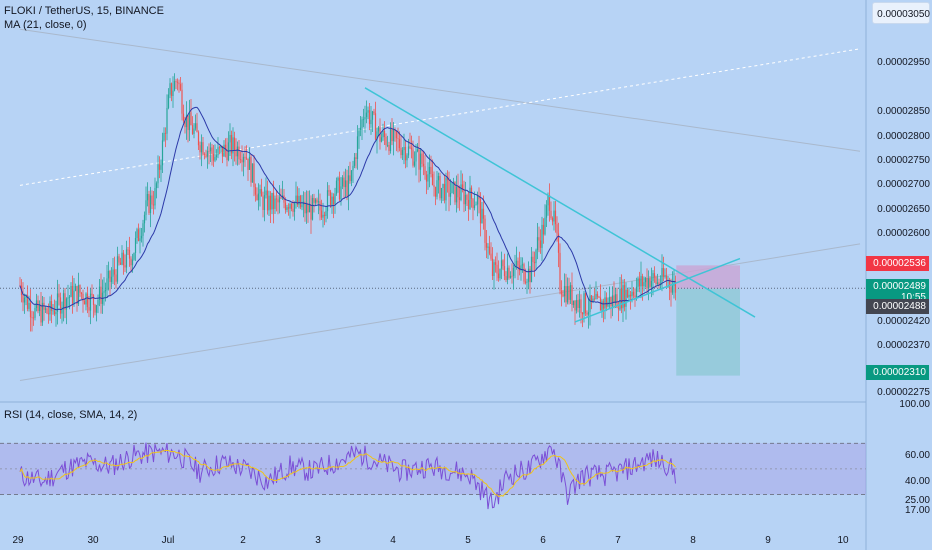  I want to click on time-tick-label: 2, so click(243, 540).